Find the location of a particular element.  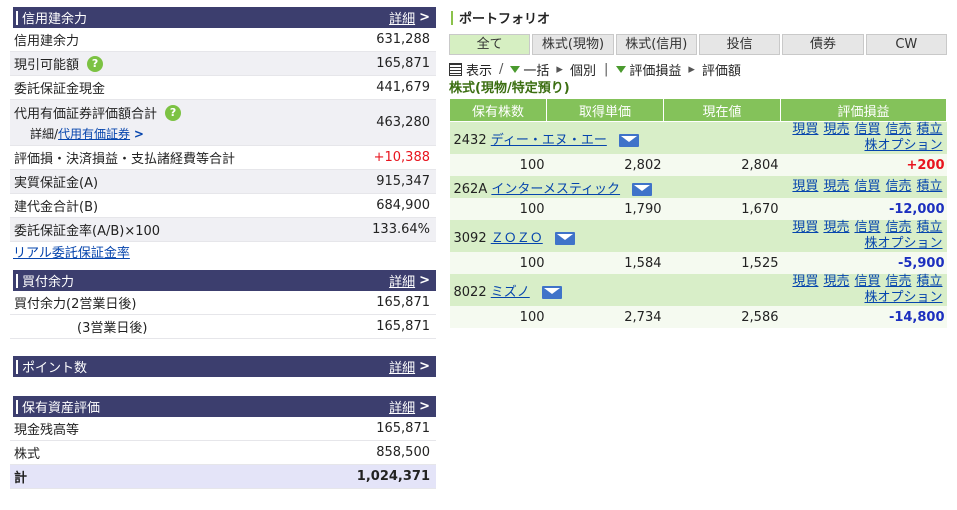

stock-value-row: 100 2,734 2,586 -14,800 is located at coordinates (698, 317).